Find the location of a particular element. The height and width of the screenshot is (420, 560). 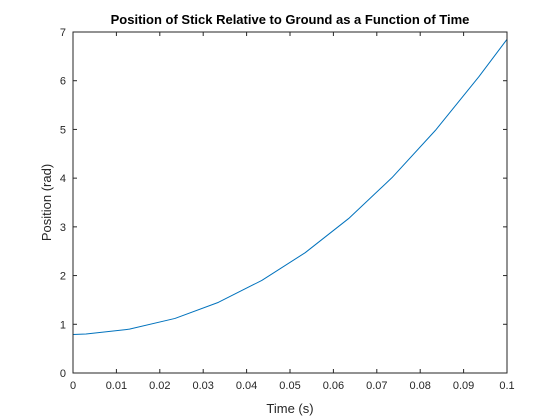

y-tick-label: 0 is located at coordinates (63, 374).